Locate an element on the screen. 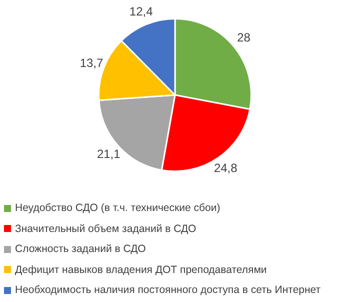 Image resolution: width=350 pixels, height=302 pixels. data-label: 21,1 is located at coordinates (108, 153).